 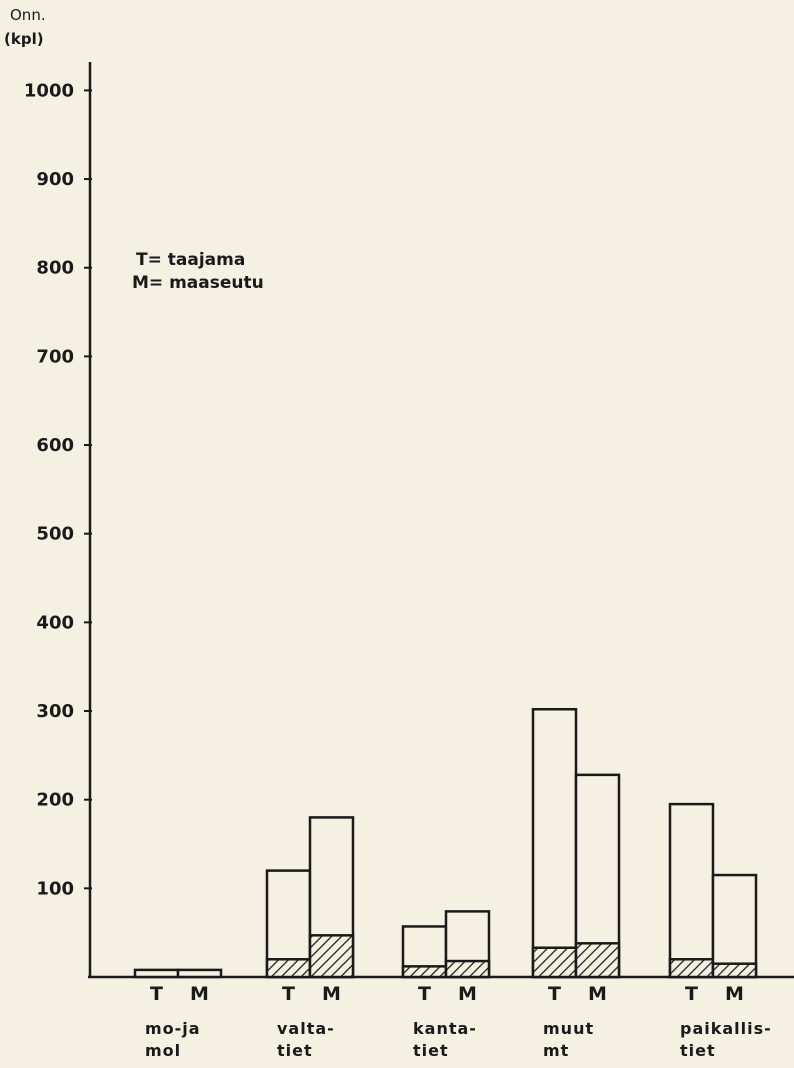 What do you see at coordinates (331, 956) in the screenshot?
I see `bar-hatched-segment-2-M` at bounding box center [331, 956].